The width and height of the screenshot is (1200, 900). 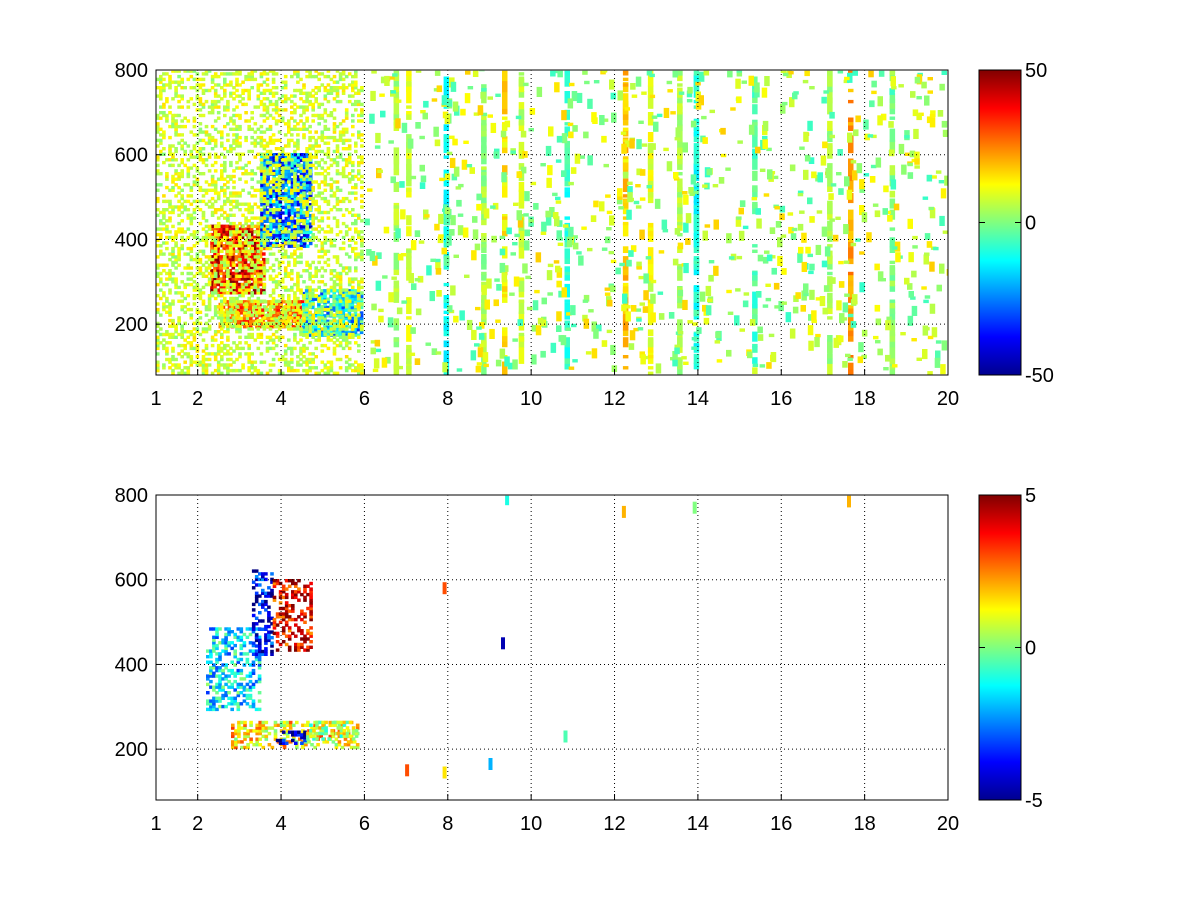 What do you see at coordinates (698, 824) in the screenshot?
I see `bottom-x-tick-label: 14` at bounding box center [698, 824].